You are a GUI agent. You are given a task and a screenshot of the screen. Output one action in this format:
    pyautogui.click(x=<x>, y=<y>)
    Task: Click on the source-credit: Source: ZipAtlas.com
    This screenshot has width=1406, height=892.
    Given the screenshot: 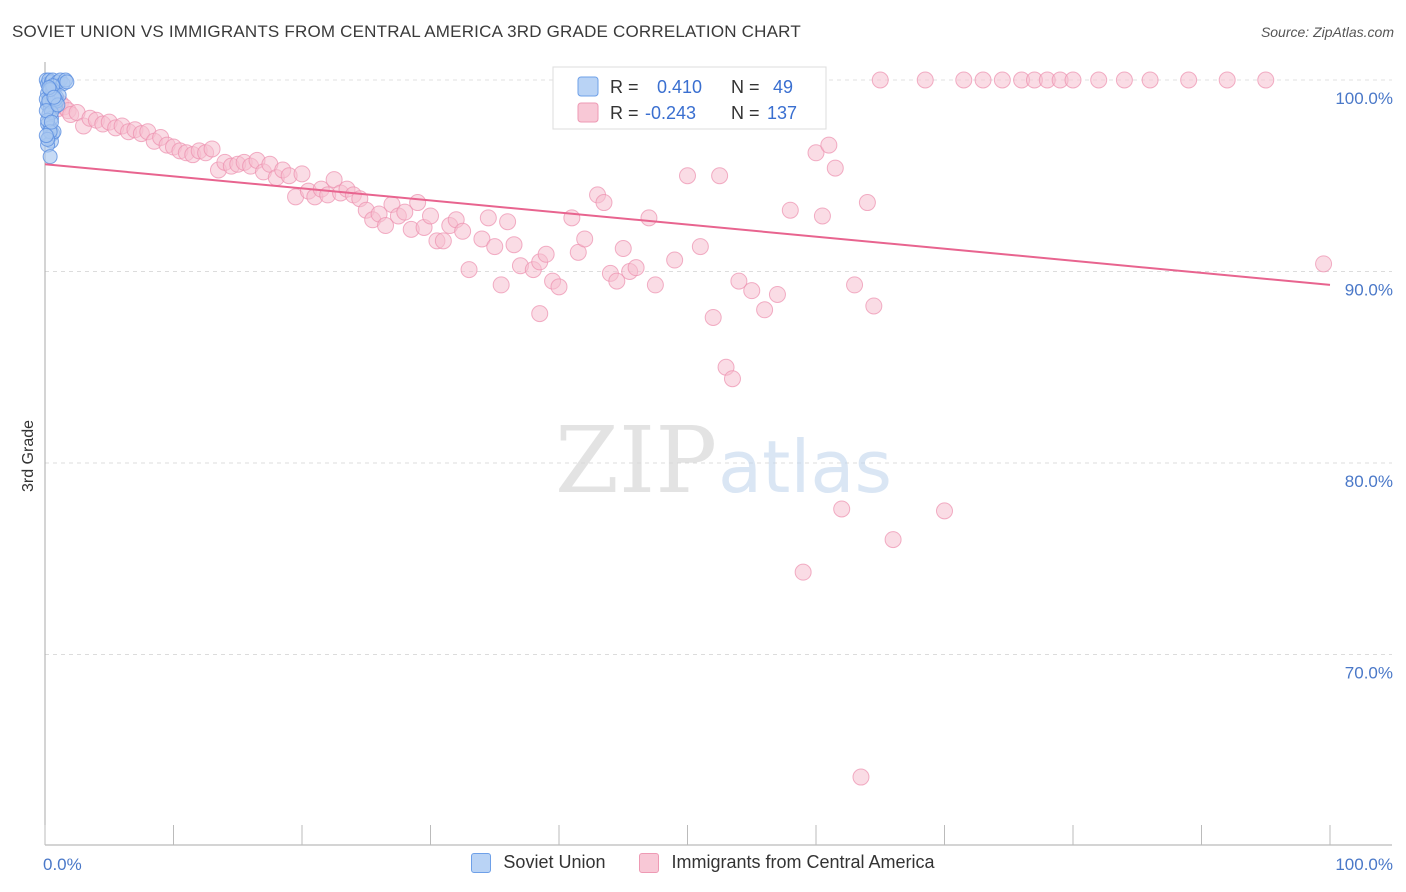 What is the action you would take?
    pyautogui.click(x=1327, y=32)
    